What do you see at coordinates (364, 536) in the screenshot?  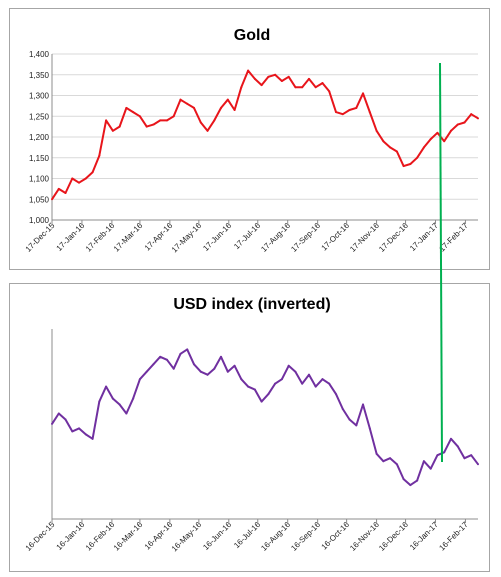 I see `x-tick-label: 16-Nov-16` at bounding box center [364, 536].